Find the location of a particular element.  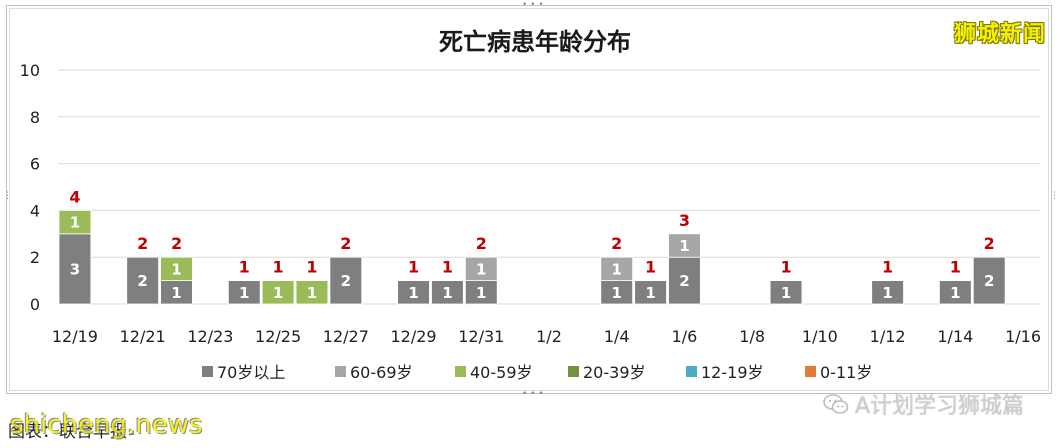

legend-label: 12-19岁 is located at coordinates (732, 372).